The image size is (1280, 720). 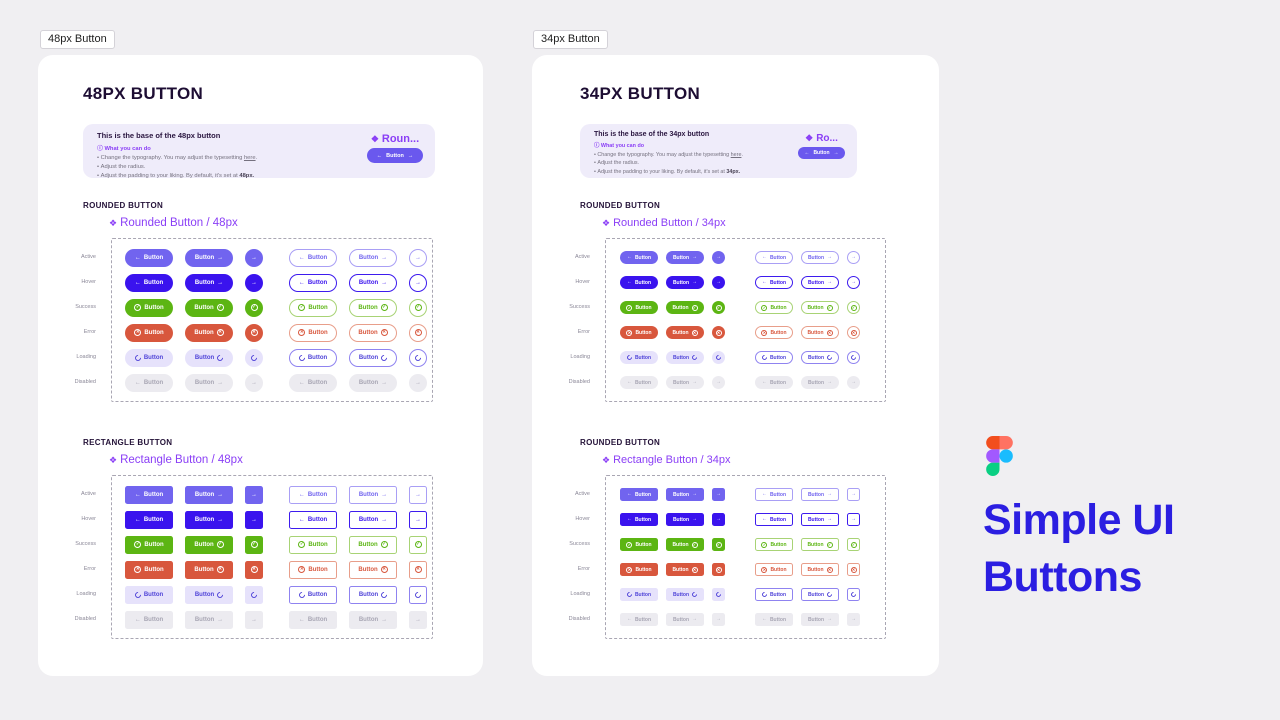 What do you see at coordinates (395, 155) in the screenshot?
I see `base-button: ← Button →` at bounding box center [395, 155].